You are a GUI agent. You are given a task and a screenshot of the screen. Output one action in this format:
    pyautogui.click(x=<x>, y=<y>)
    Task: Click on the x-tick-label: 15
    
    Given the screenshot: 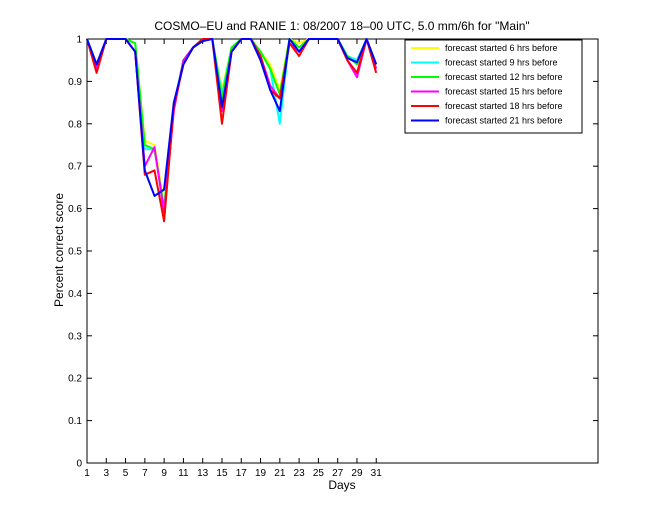 What is the action you would take?
    pyautogui.click(x=222, y=473)
    